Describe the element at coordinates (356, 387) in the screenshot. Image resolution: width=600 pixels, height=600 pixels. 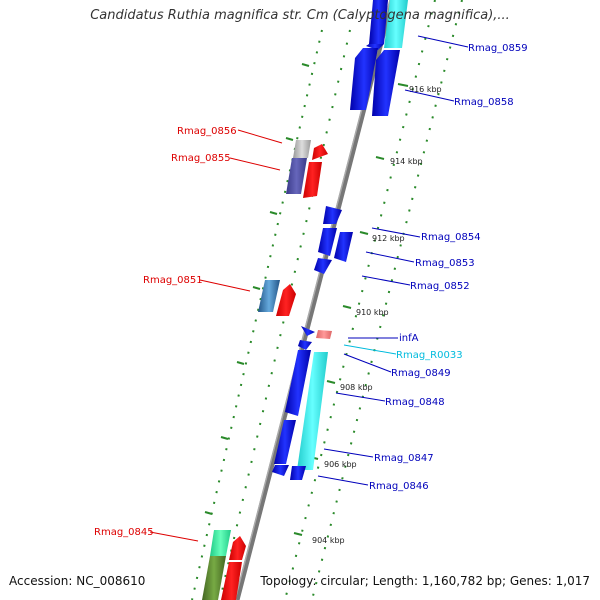
I see `scale-label: 908 kbp` at that location.